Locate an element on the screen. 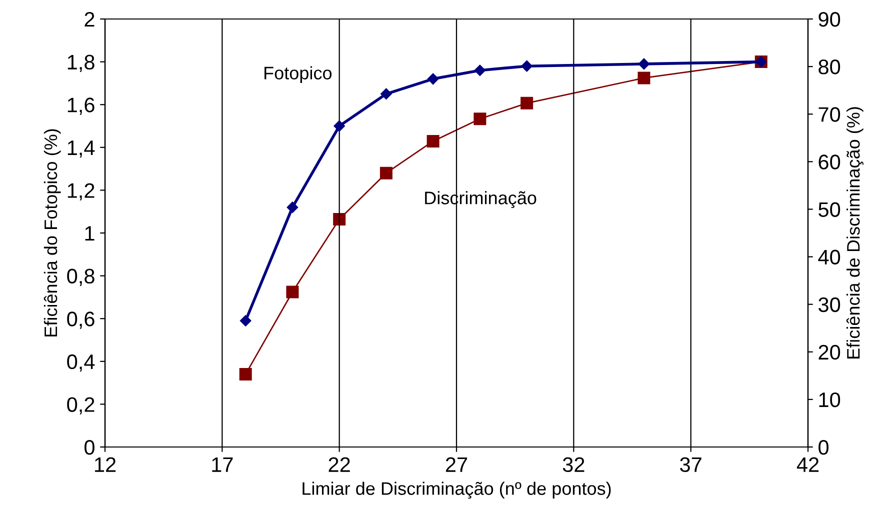 This screenshot has width=893, height=523. y2-tick-label: 50 is located at coordinates (829, 209).